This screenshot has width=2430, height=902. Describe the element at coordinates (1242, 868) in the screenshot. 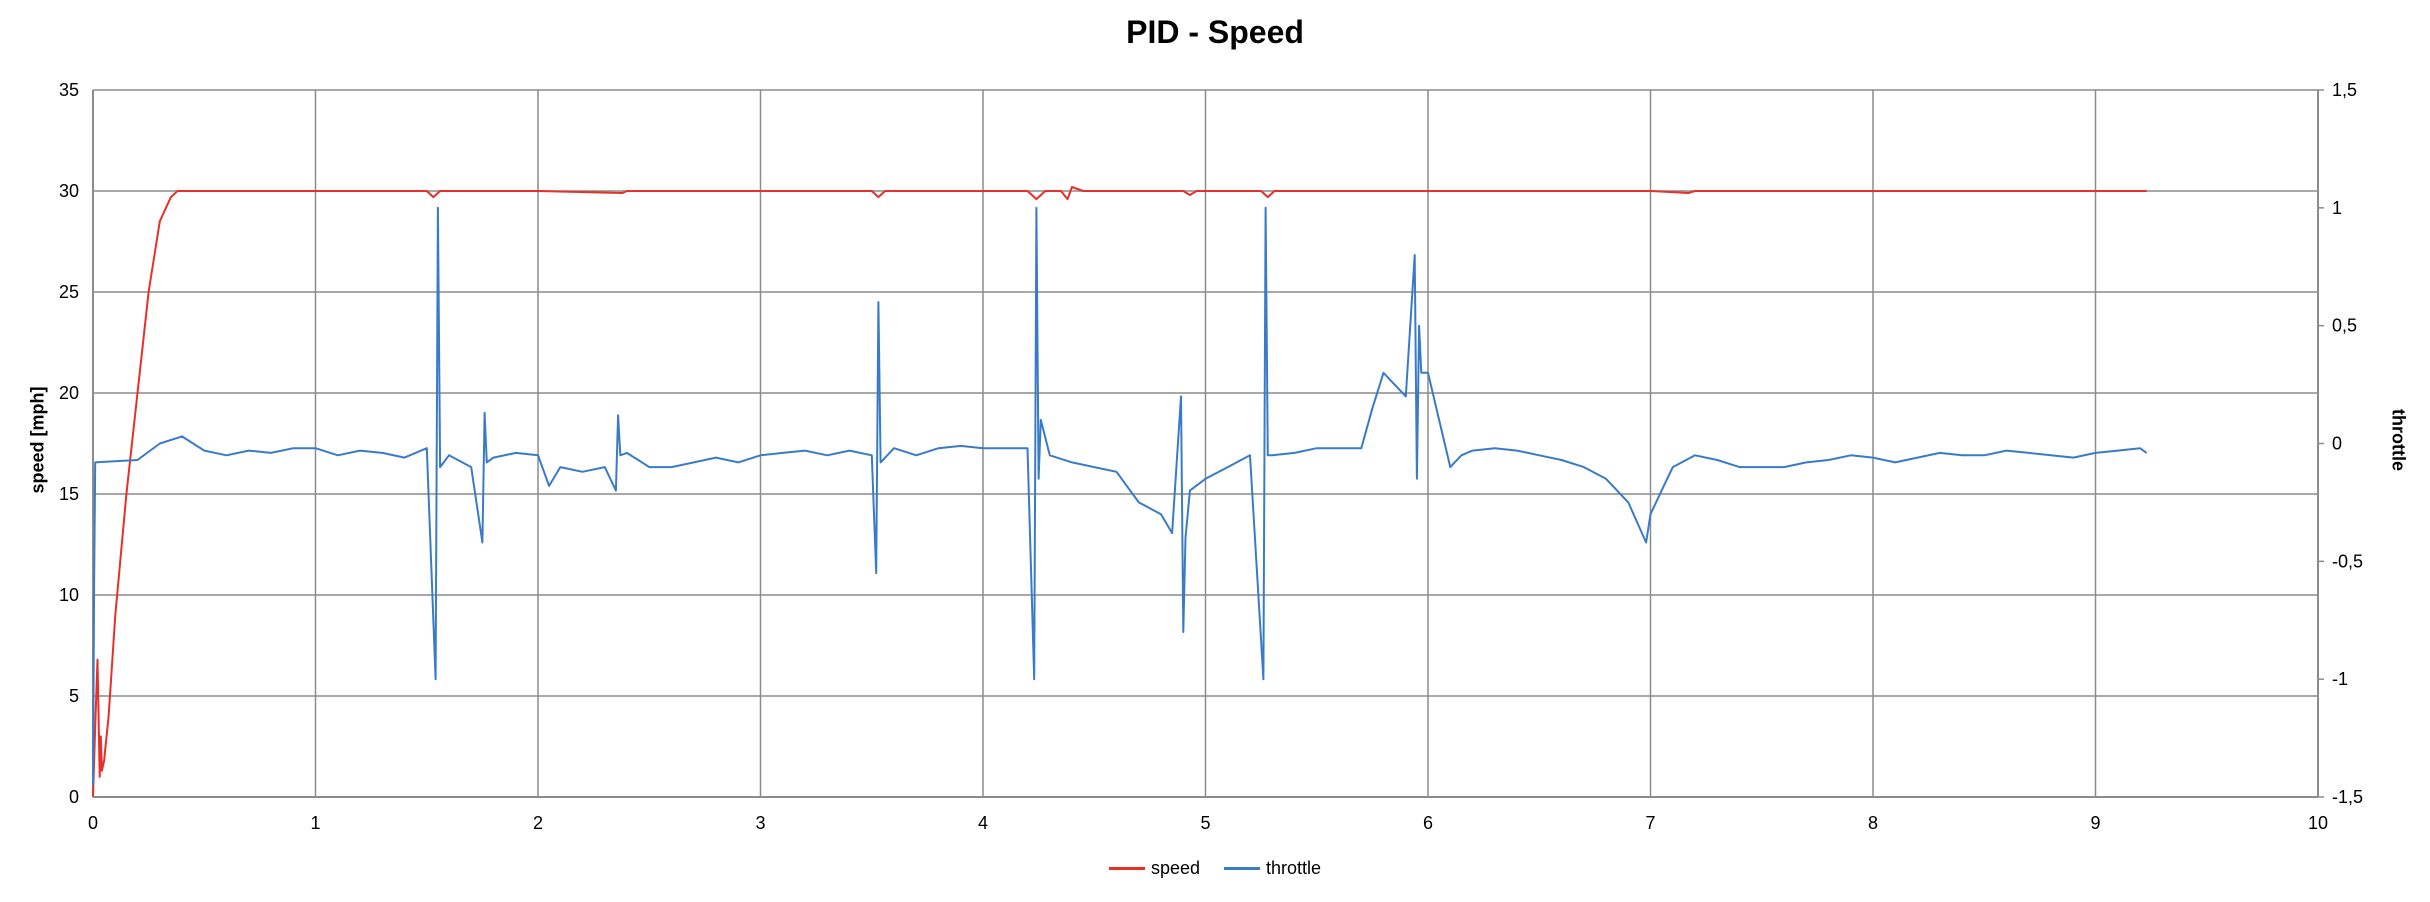

I see `legend-swatch-throttle` at that location.